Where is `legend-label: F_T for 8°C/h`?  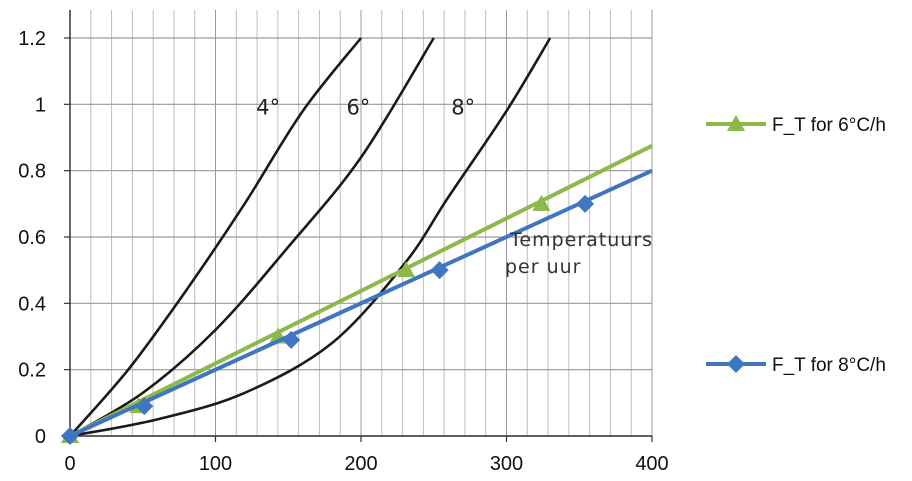 legend-label: F_T for 8°C/h is located at coordinates (829, 365).